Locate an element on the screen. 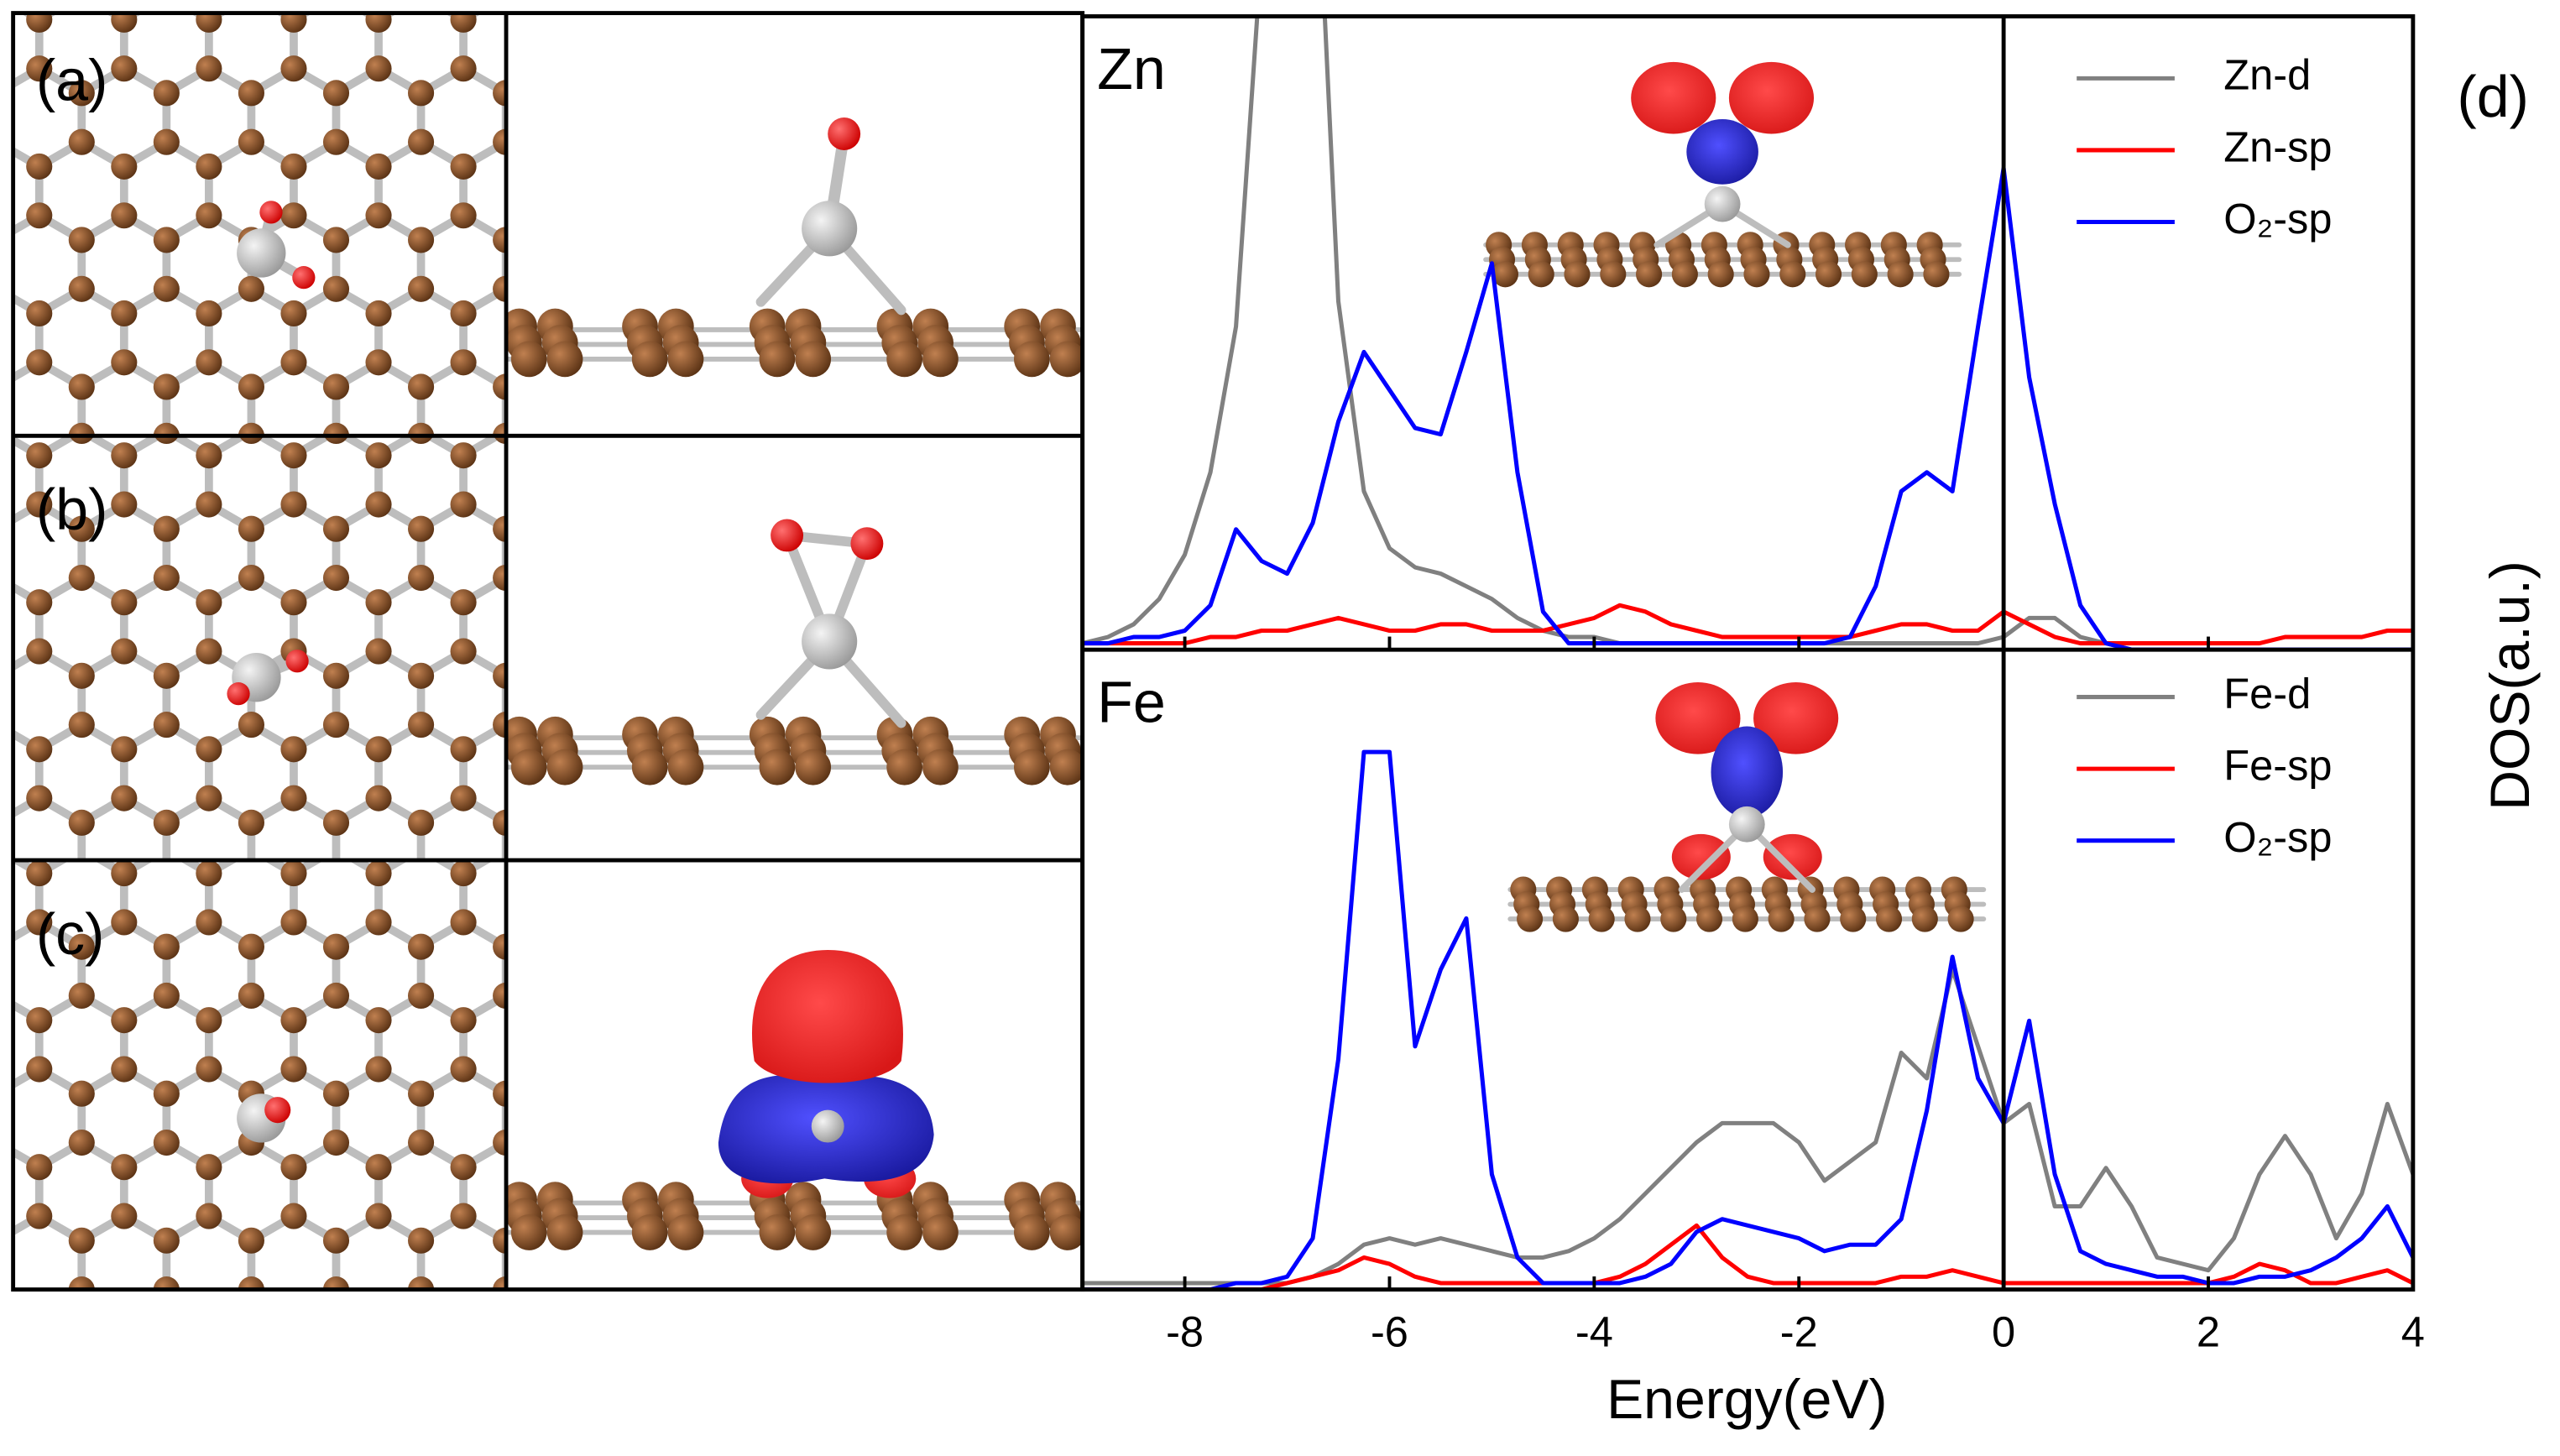 This screenshot has width=2560, height=1456. x-tick-label: 2 is located at coordinates (2208, 1331).